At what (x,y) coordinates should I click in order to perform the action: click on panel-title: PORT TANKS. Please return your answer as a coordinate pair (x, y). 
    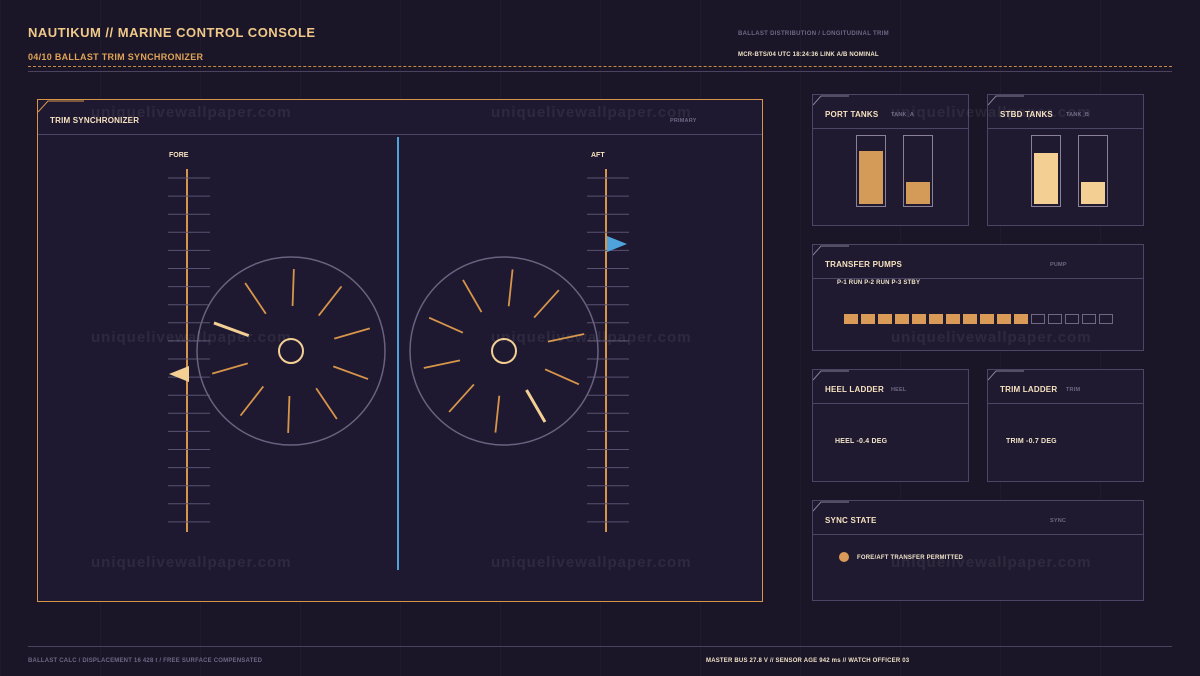
    Looking at the image, I should click on (852, 114).